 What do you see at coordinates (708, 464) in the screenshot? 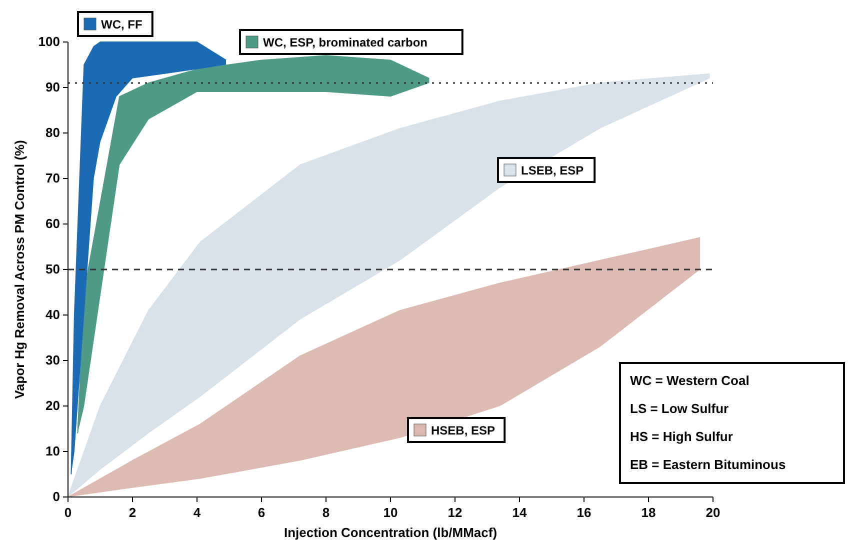
I see `annotation: EB = Eastern Bituminous` at bounding box center [708, 464].